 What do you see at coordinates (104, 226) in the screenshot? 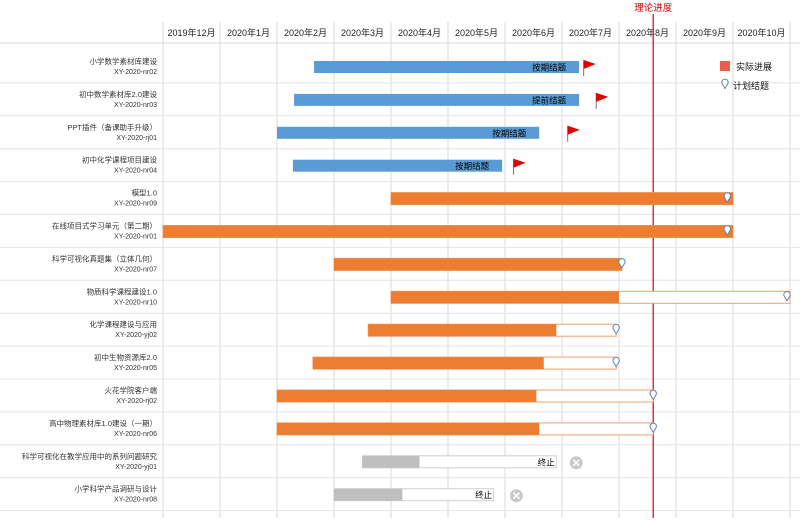
I see `task-name: 在线项目式学习单元（第二期）` at bounding box center [104, 226].